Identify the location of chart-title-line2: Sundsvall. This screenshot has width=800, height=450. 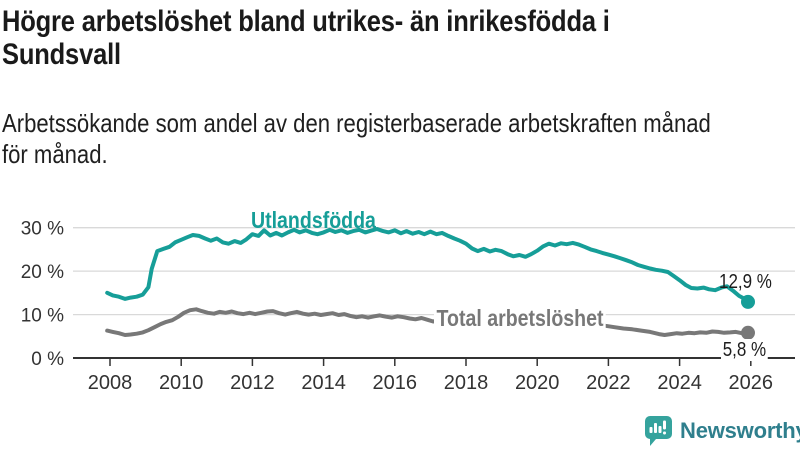
(61, 54).